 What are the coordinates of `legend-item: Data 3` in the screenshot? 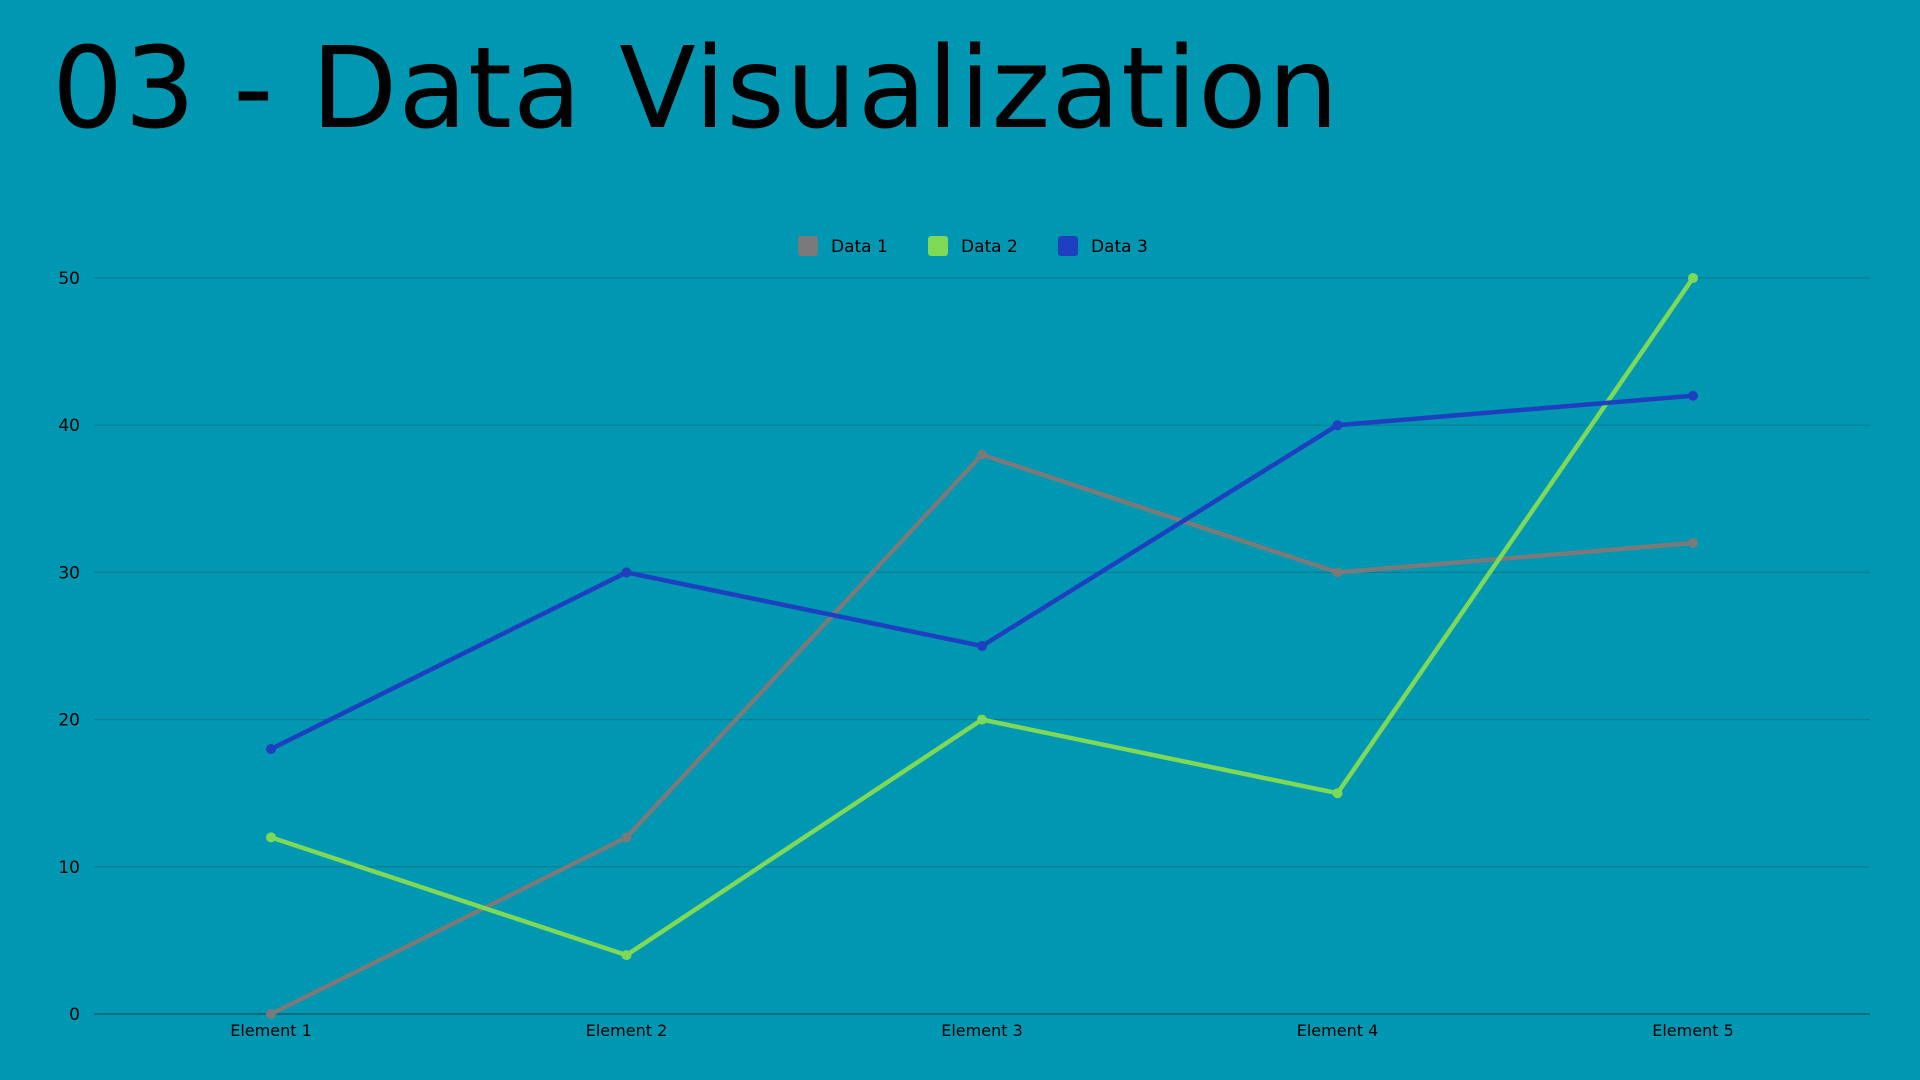 It's located at (1103, 246).